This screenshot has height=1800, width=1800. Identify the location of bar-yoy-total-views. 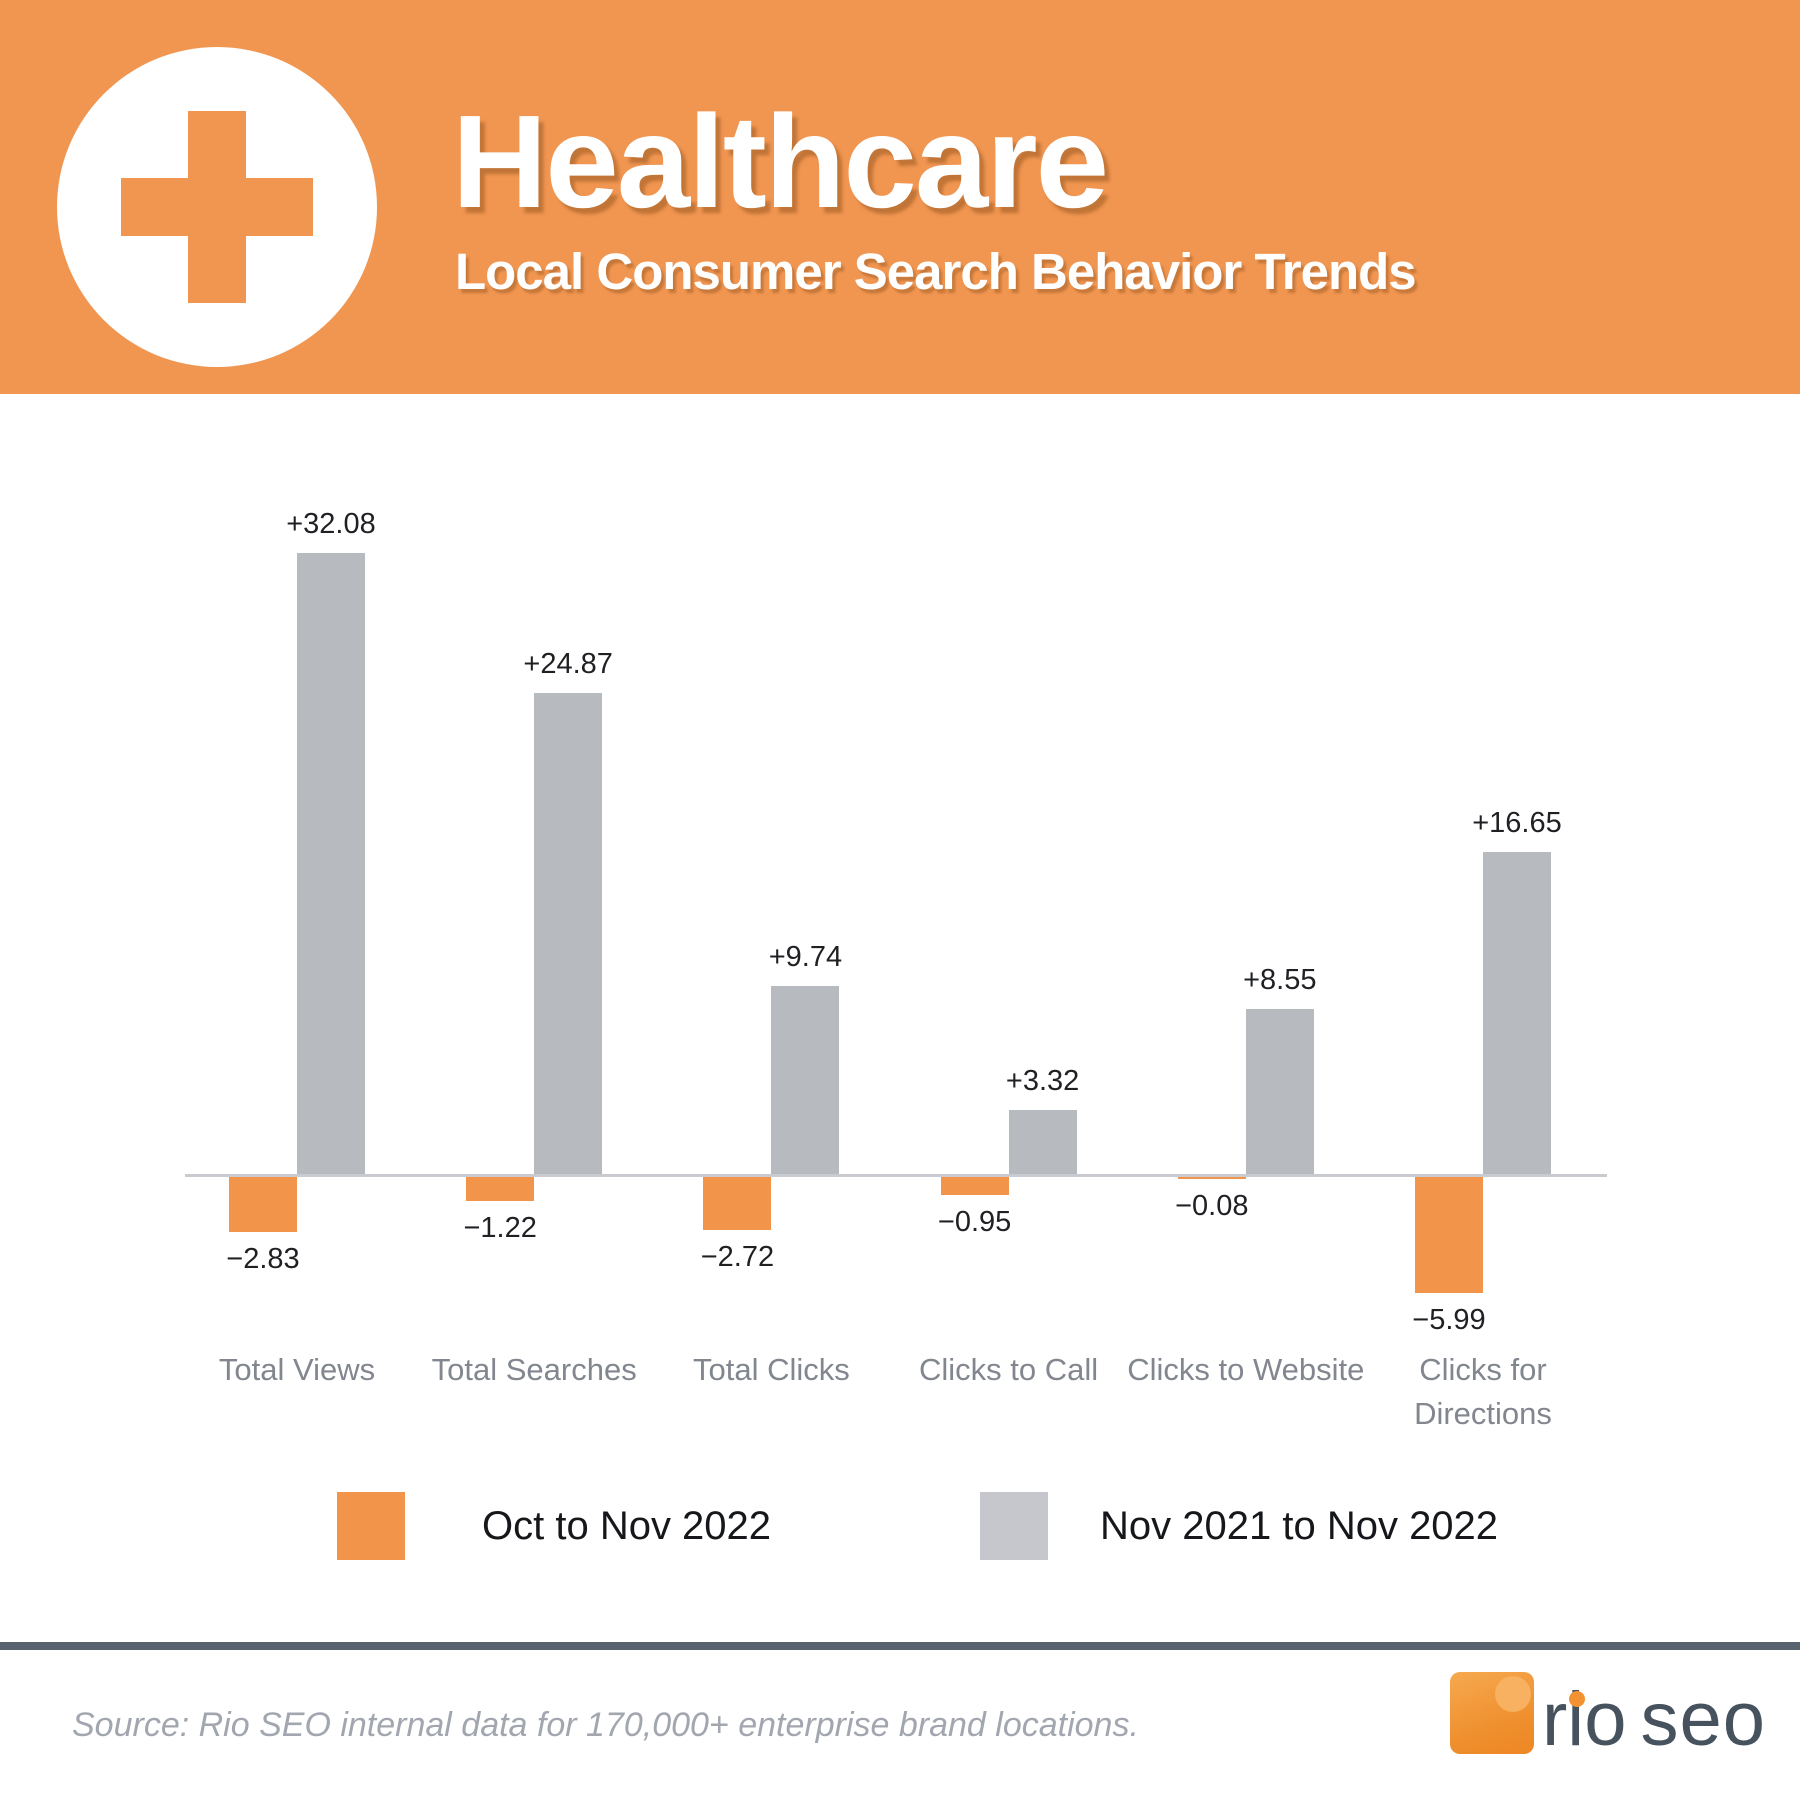
(331, 863).